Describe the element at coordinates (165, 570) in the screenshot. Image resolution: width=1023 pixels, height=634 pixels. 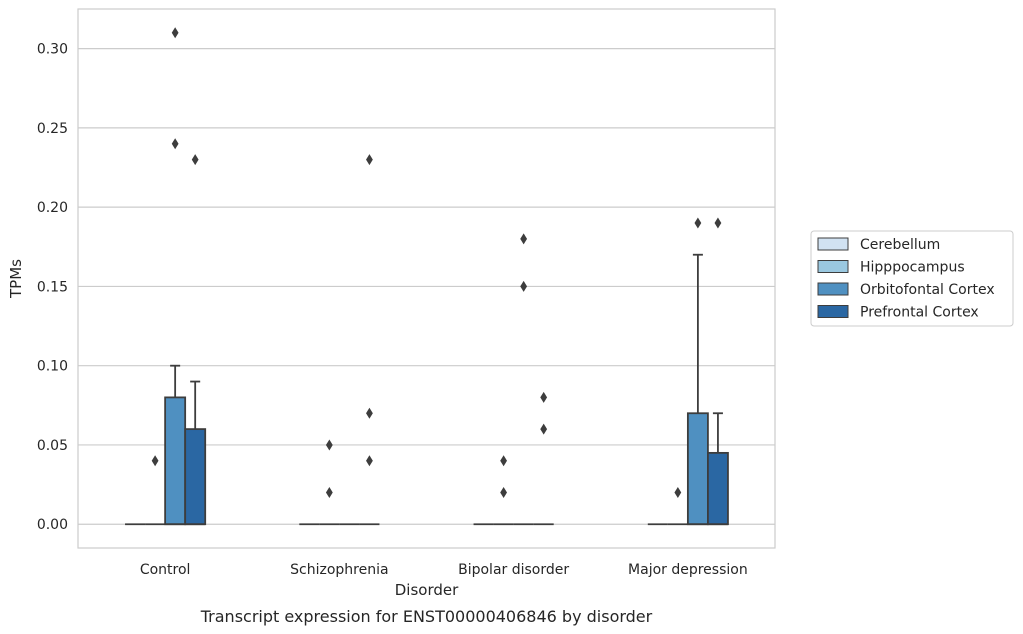
I see `x-tick-label: Control` at that location.